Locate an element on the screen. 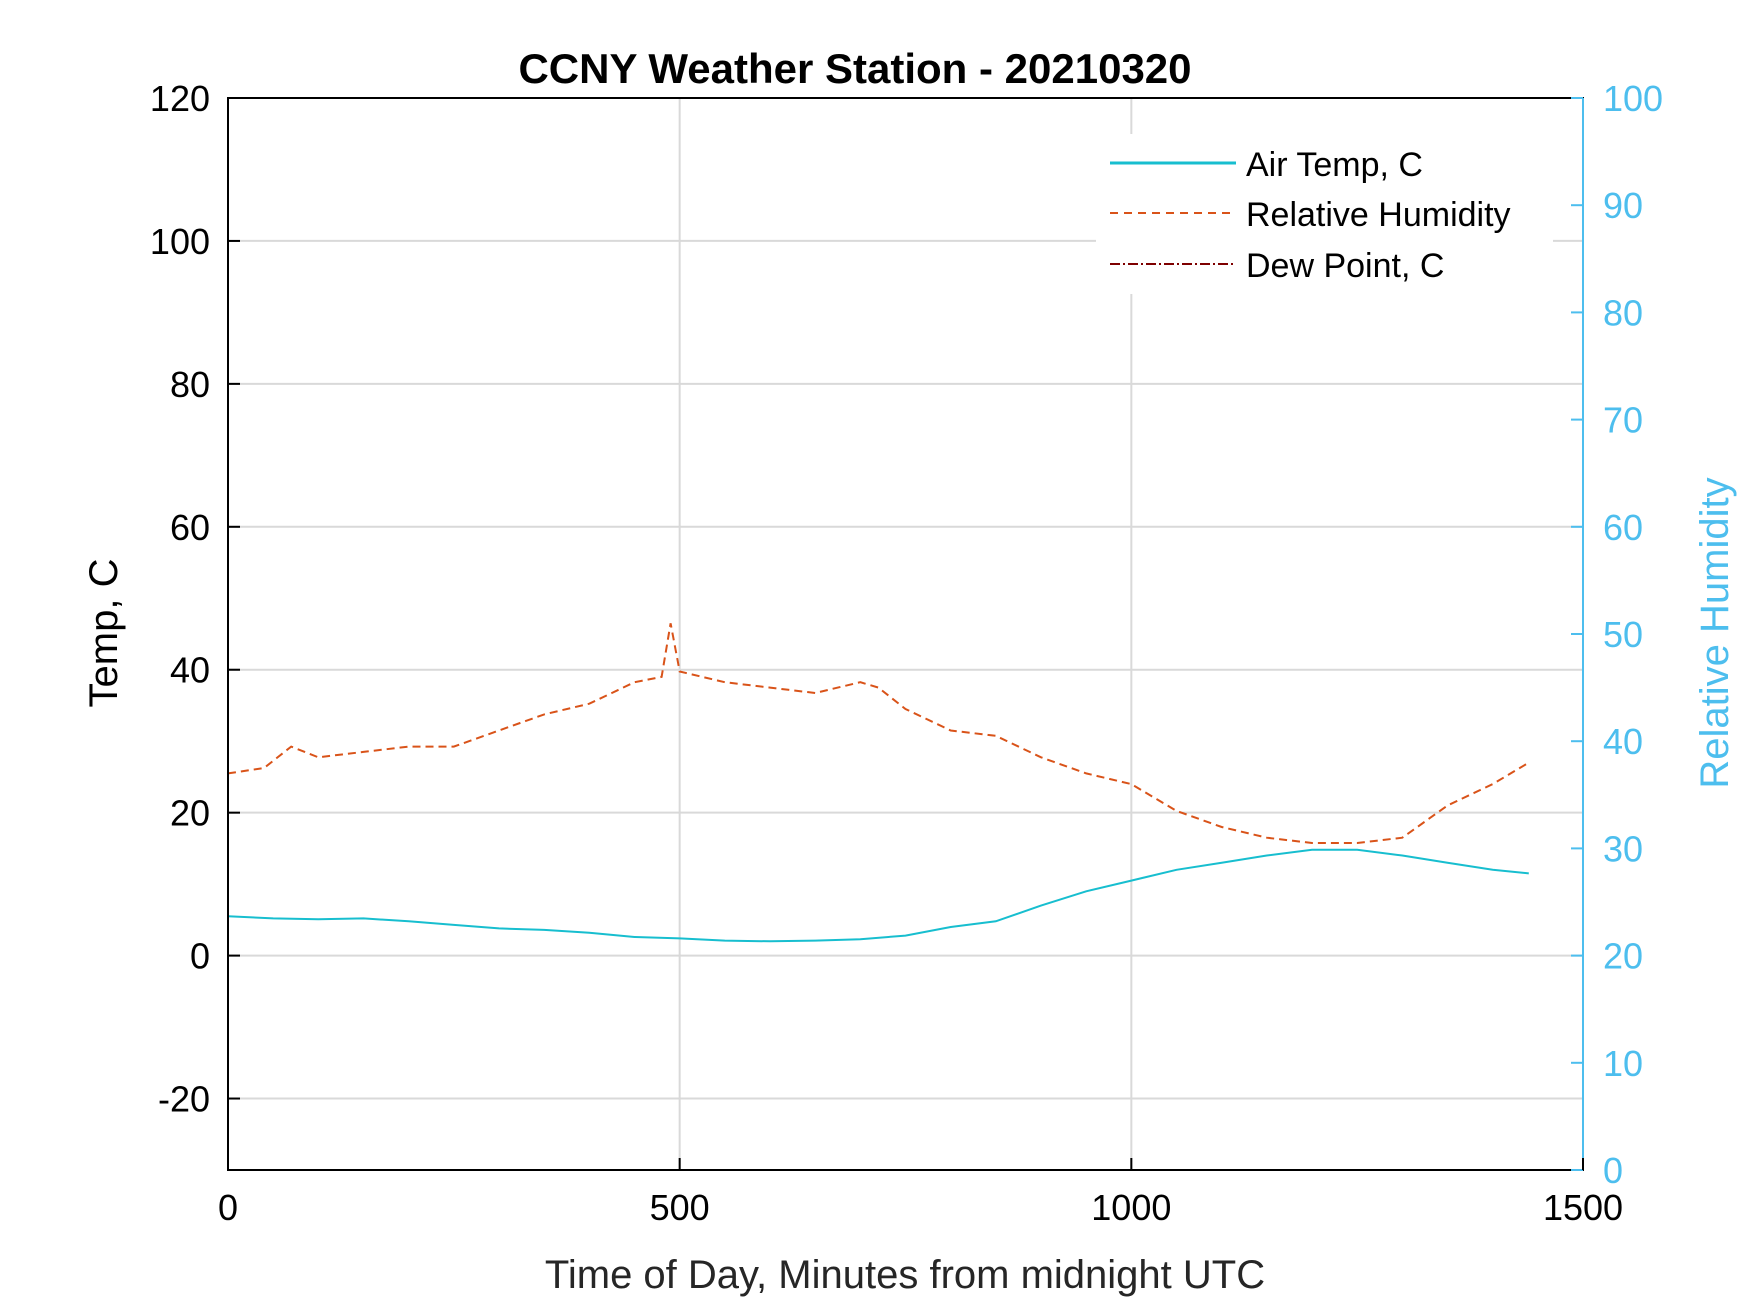  right-tick-label: 60 is located at coordinates (1623, 527).